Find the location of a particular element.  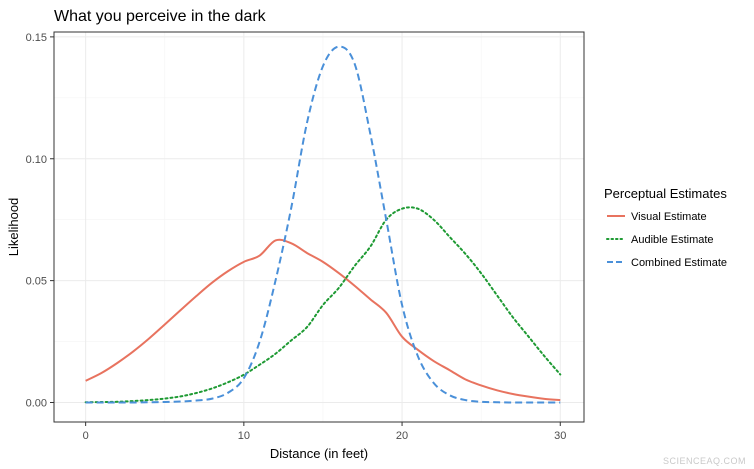

y-tick-label: 0.00 is located at coordinates (36, 404).